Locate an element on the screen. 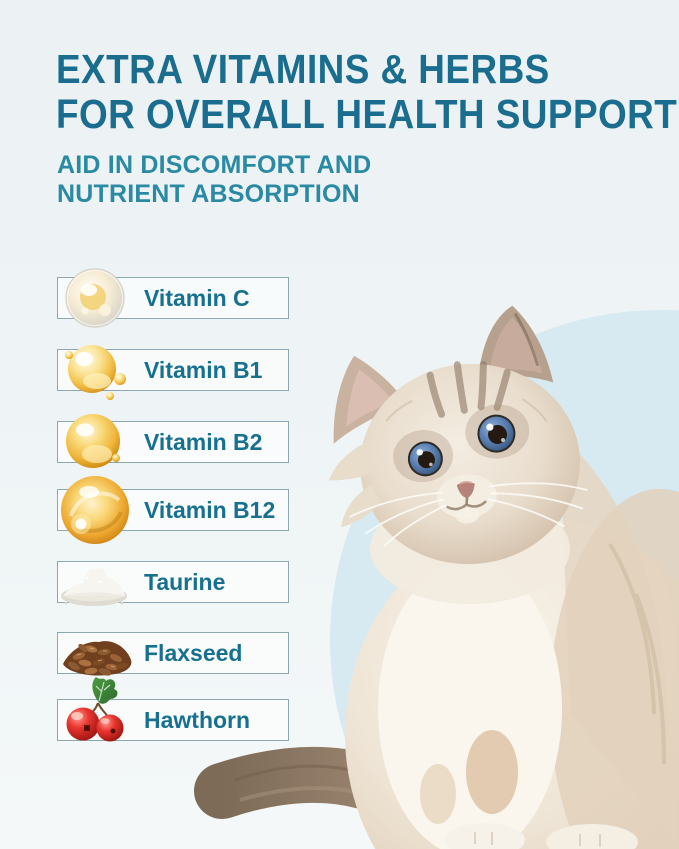  cat-head is located at coordinates (458, 435).